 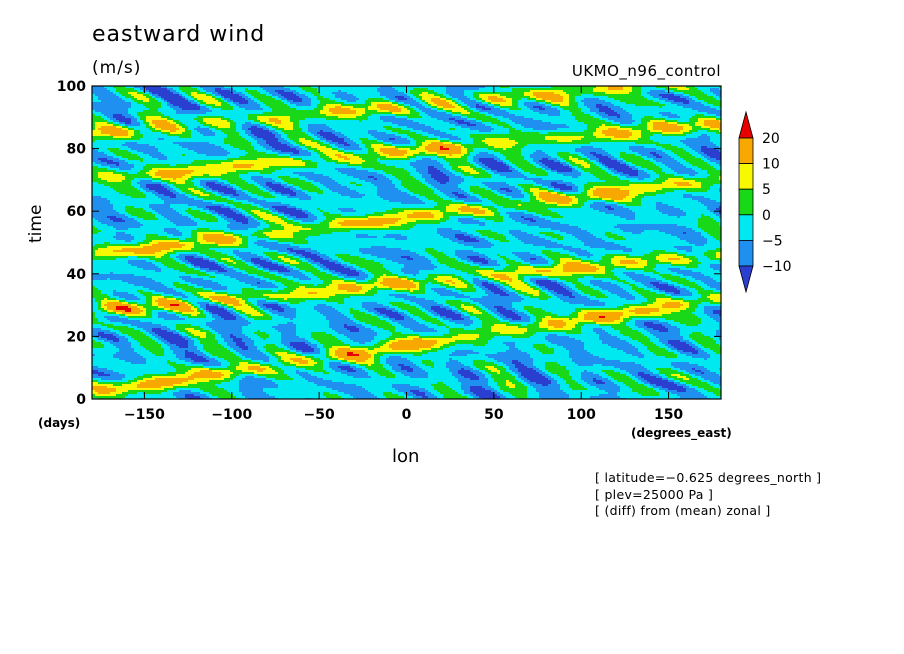 I want to click on note-diff: [ (diff) from (mean) zonal ], so click(x=683, y=510).